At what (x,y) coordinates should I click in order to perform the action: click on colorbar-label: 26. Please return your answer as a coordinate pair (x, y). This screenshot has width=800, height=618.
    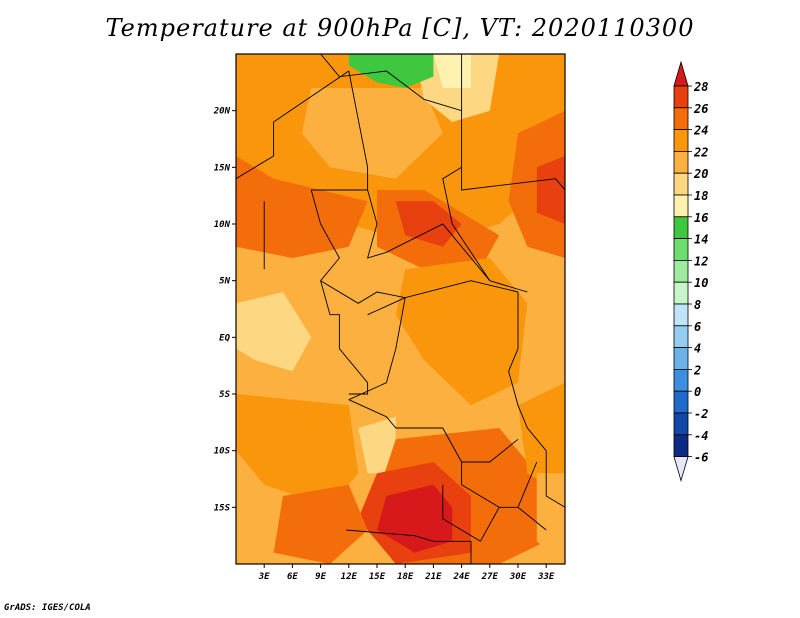
    Looking at the image, I should click on (700, 109).